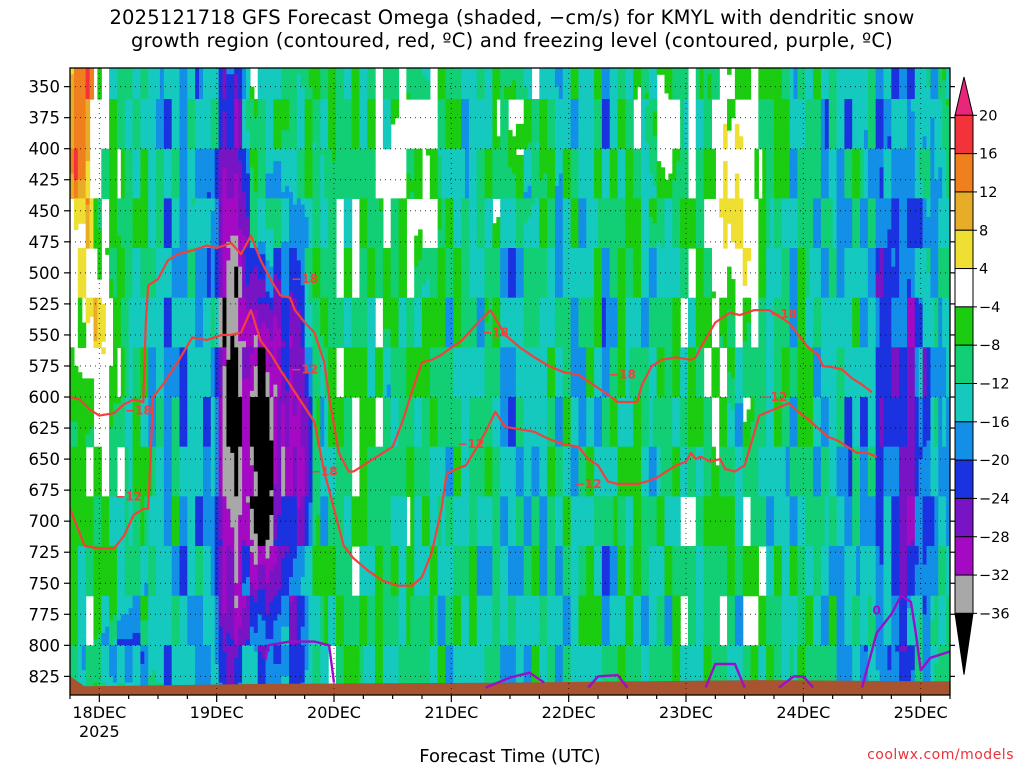 The height and width of the screenshot is (768, 1024). I want to click on y-tick-label-350: 350, so click(45, 87).